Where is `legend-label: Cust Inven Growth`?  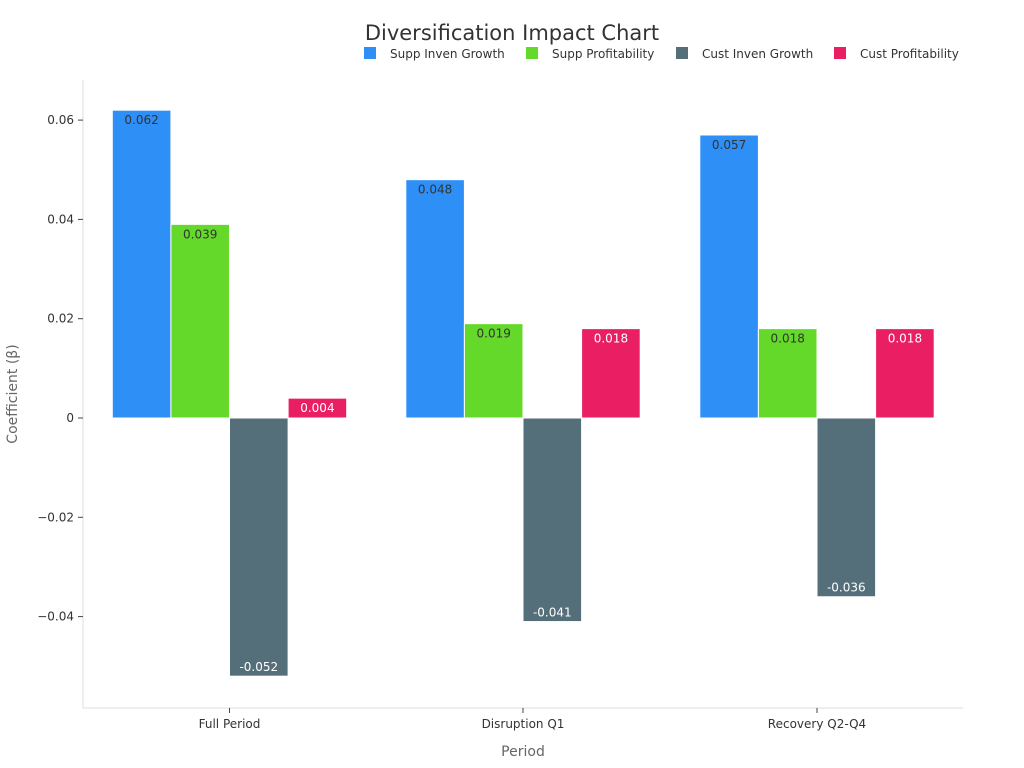
legend-label: Cust Inven Growth is located at coordinates (757, 54).